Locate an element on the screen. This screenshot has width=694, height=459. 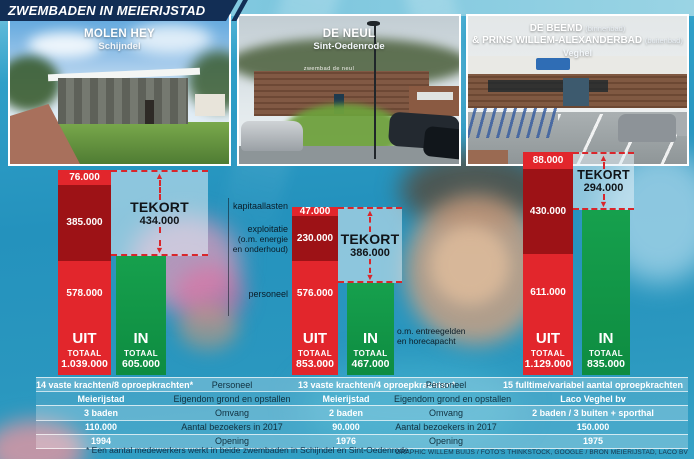
segment-value: 430.000 is located at coordinates (548, 211).